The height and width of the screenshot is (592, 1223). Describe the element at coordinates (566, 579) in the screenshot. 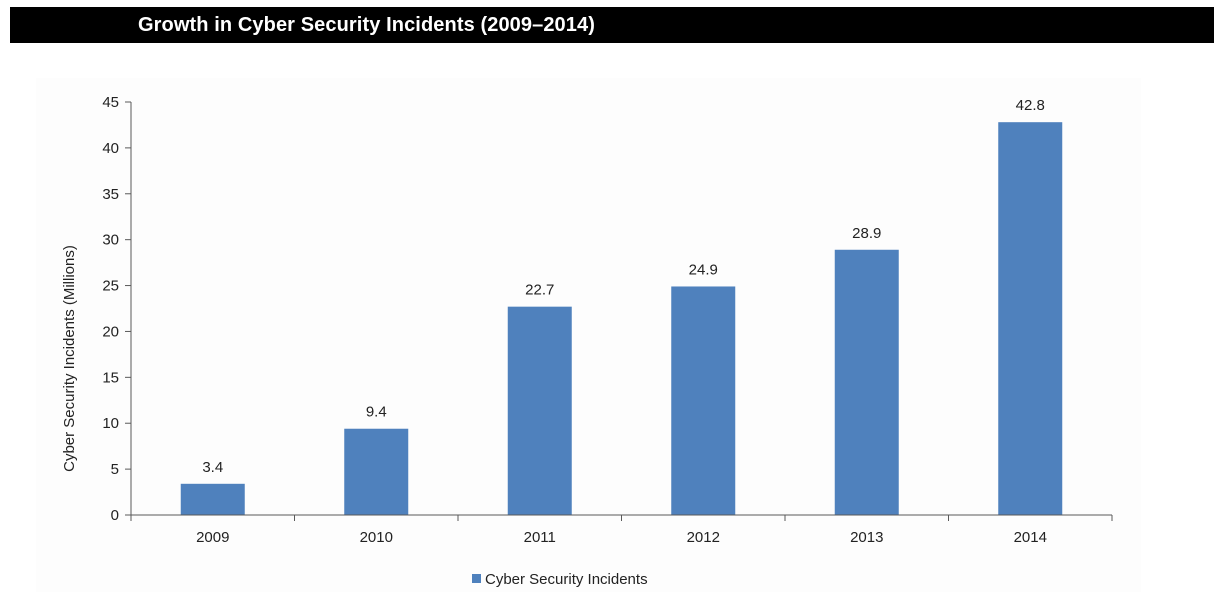

I see `legend-label: Cyber Security Incidents` at that location.